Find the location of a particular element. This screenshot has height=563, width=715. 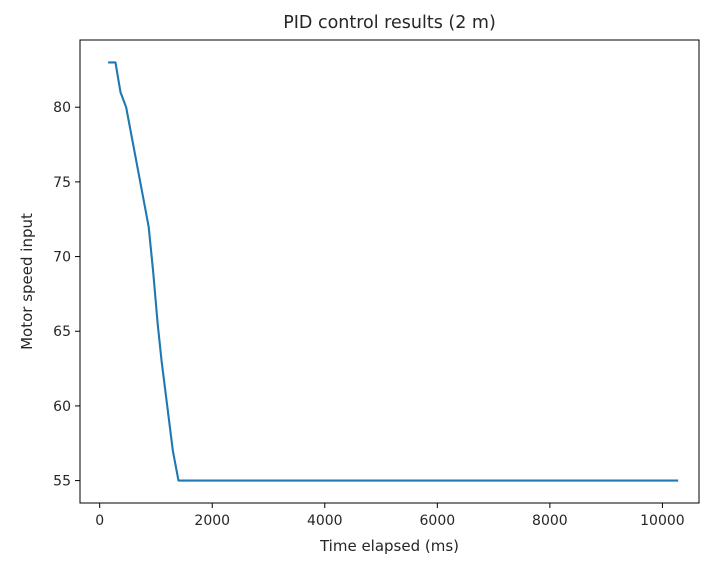

x-tick-label: 6000 is located at coordinates (438, 521).